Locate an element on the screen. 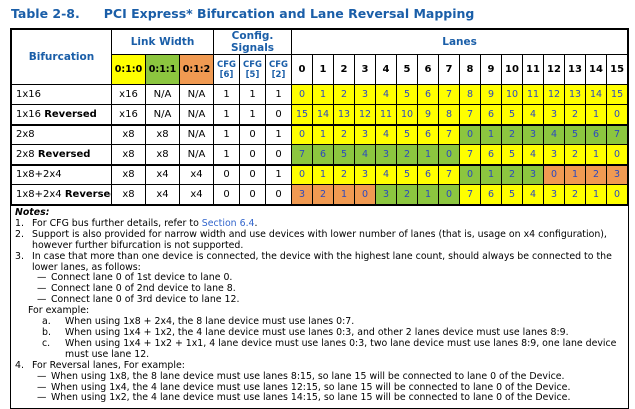 The image size is (635, 409). column-group-lanes: Lanes is located at coordinates (460, 42).